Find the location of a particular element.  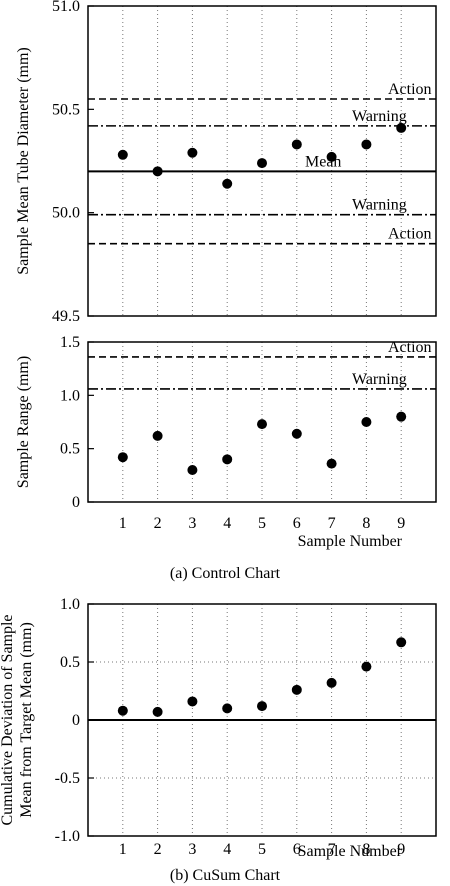

caption-b: (b) CuSum Chart is located at coordinates (225, 875).